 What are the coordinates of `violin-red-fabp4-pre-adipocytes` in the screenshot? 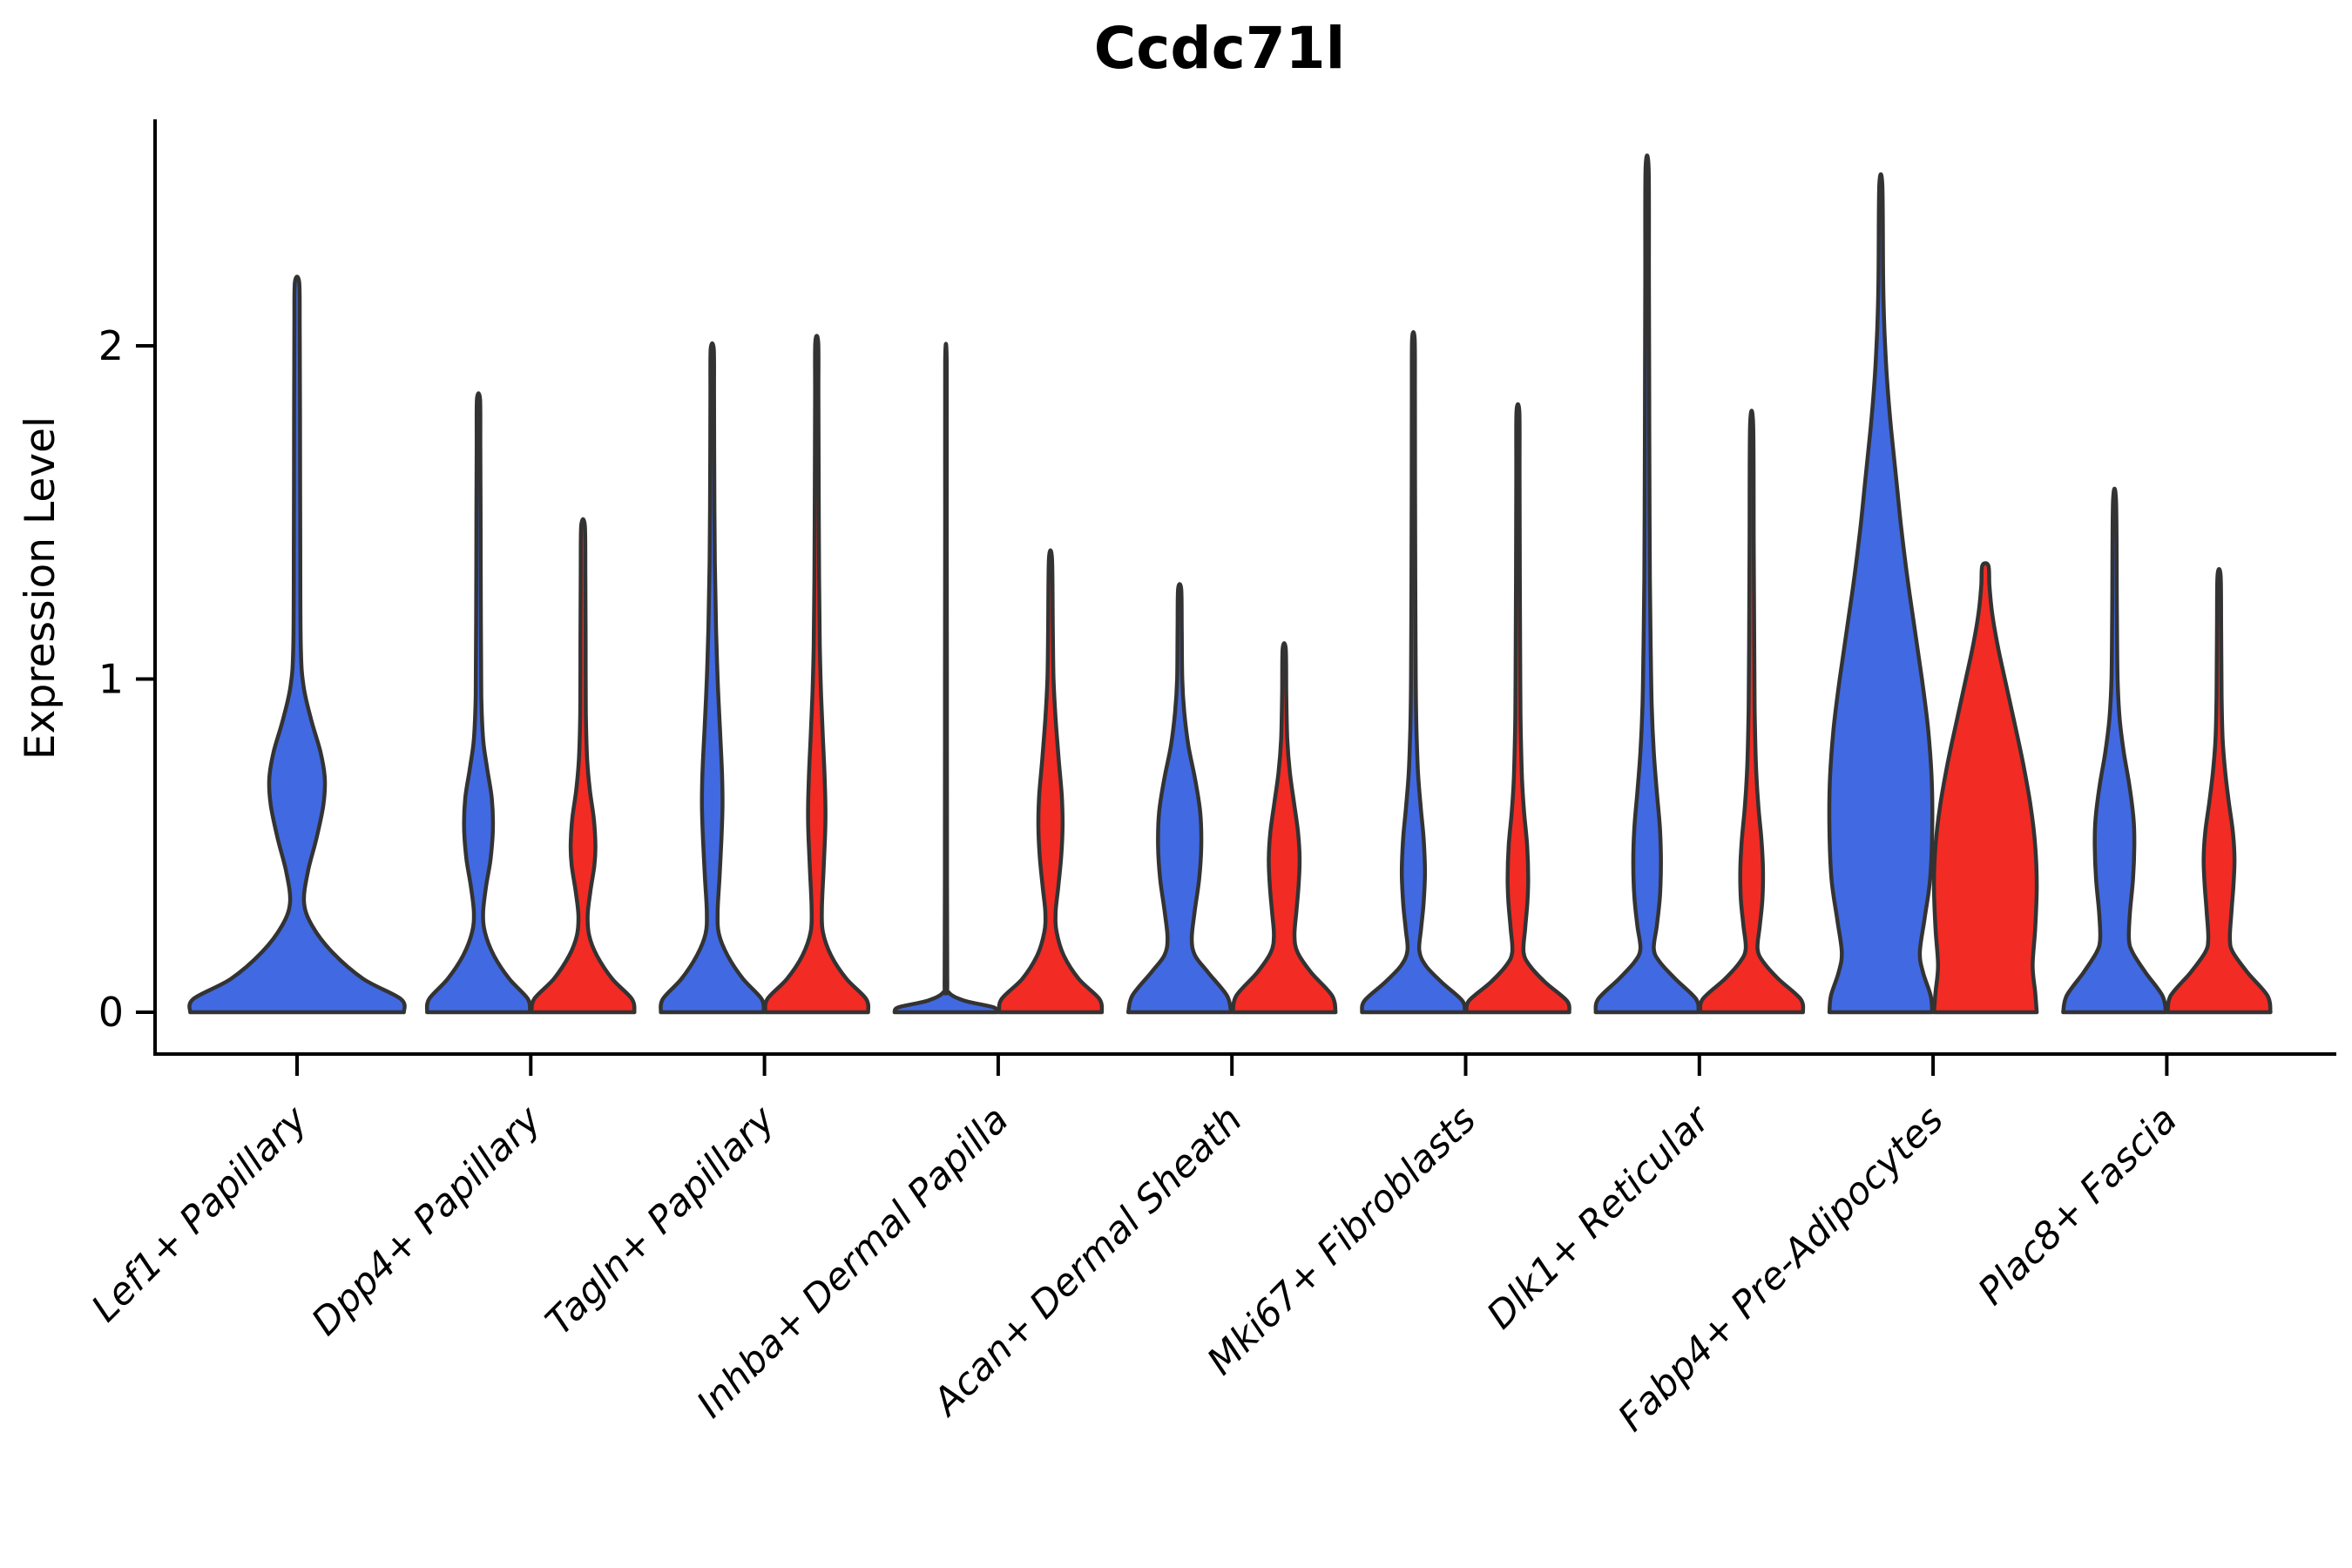 It's located at (1985, 788).